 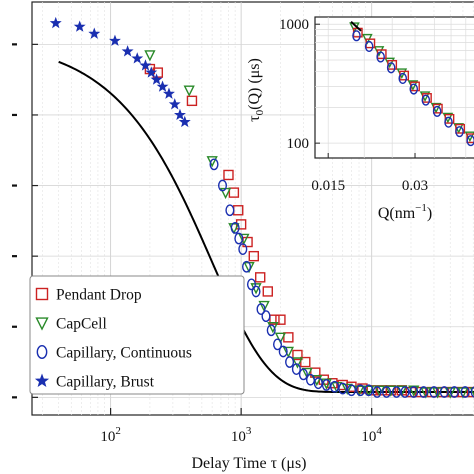 What do you see at coordinates (124, 353) in the screenshot?
I see `legend-label: Capillary, Continuous` at bounding box center [124, 353].